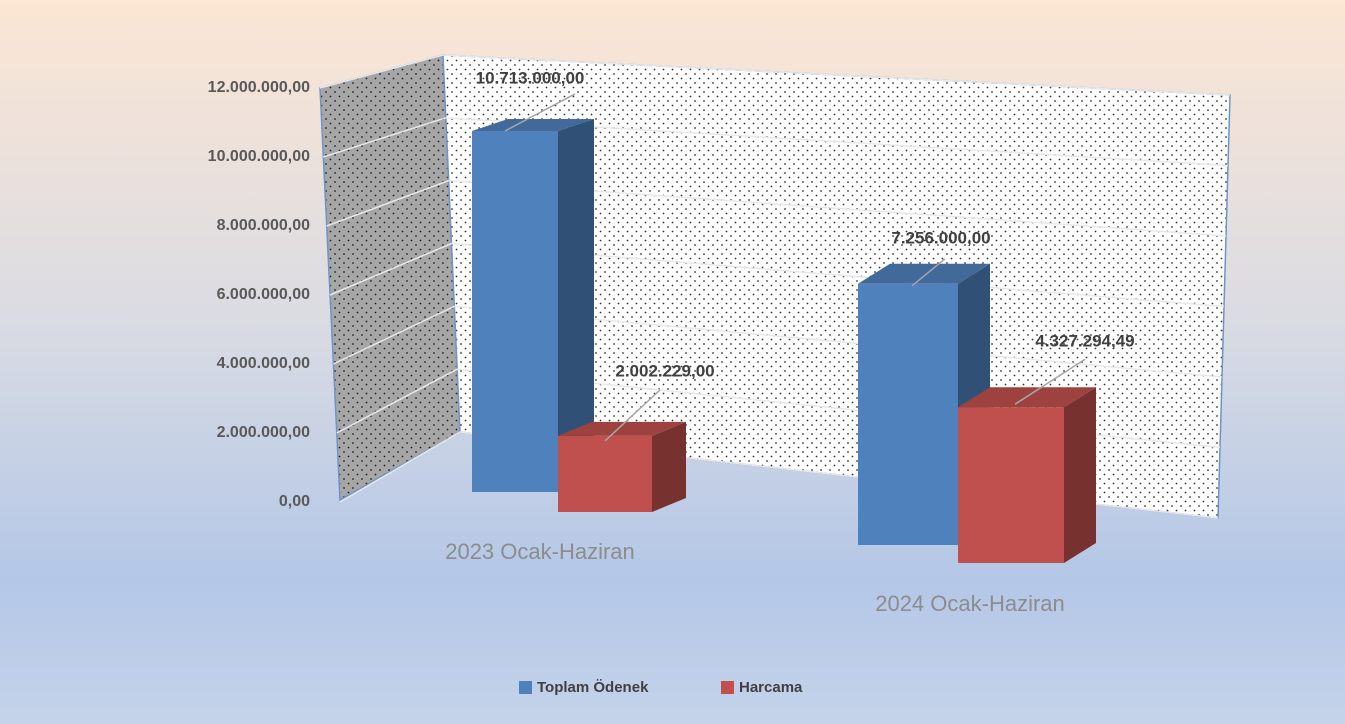 This screenshot has width=1345, height=724. I want to click on value-label: 10.713.000,00, so click(530, 77).